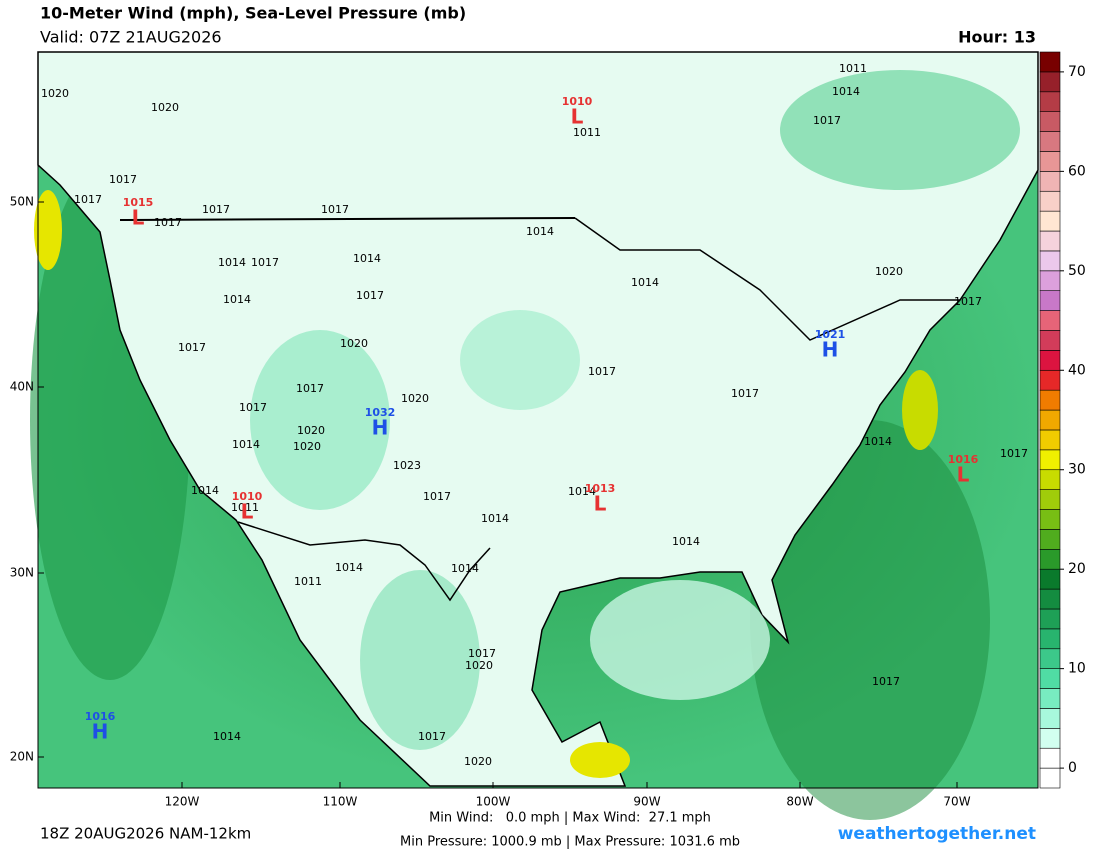 This screenshot has height=854, width=1100. What do you see at coordinates (22, 757) in the screenshot?
I see `lat-label: 20N` at bounding box center [22, 757].